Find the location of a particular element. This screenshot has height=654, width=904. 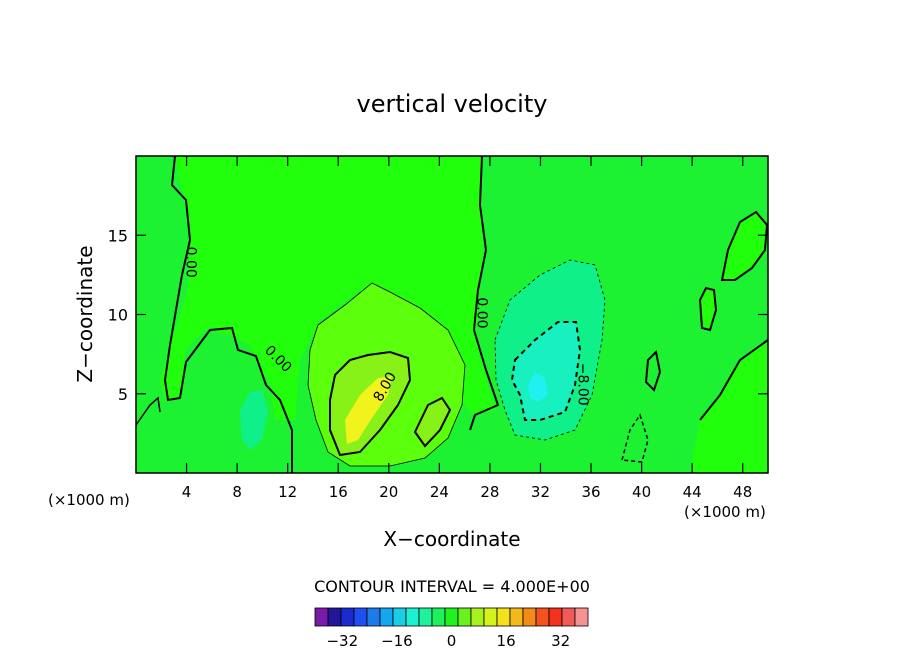

x-tick-label: 36 is located at coordinates (590, 492).